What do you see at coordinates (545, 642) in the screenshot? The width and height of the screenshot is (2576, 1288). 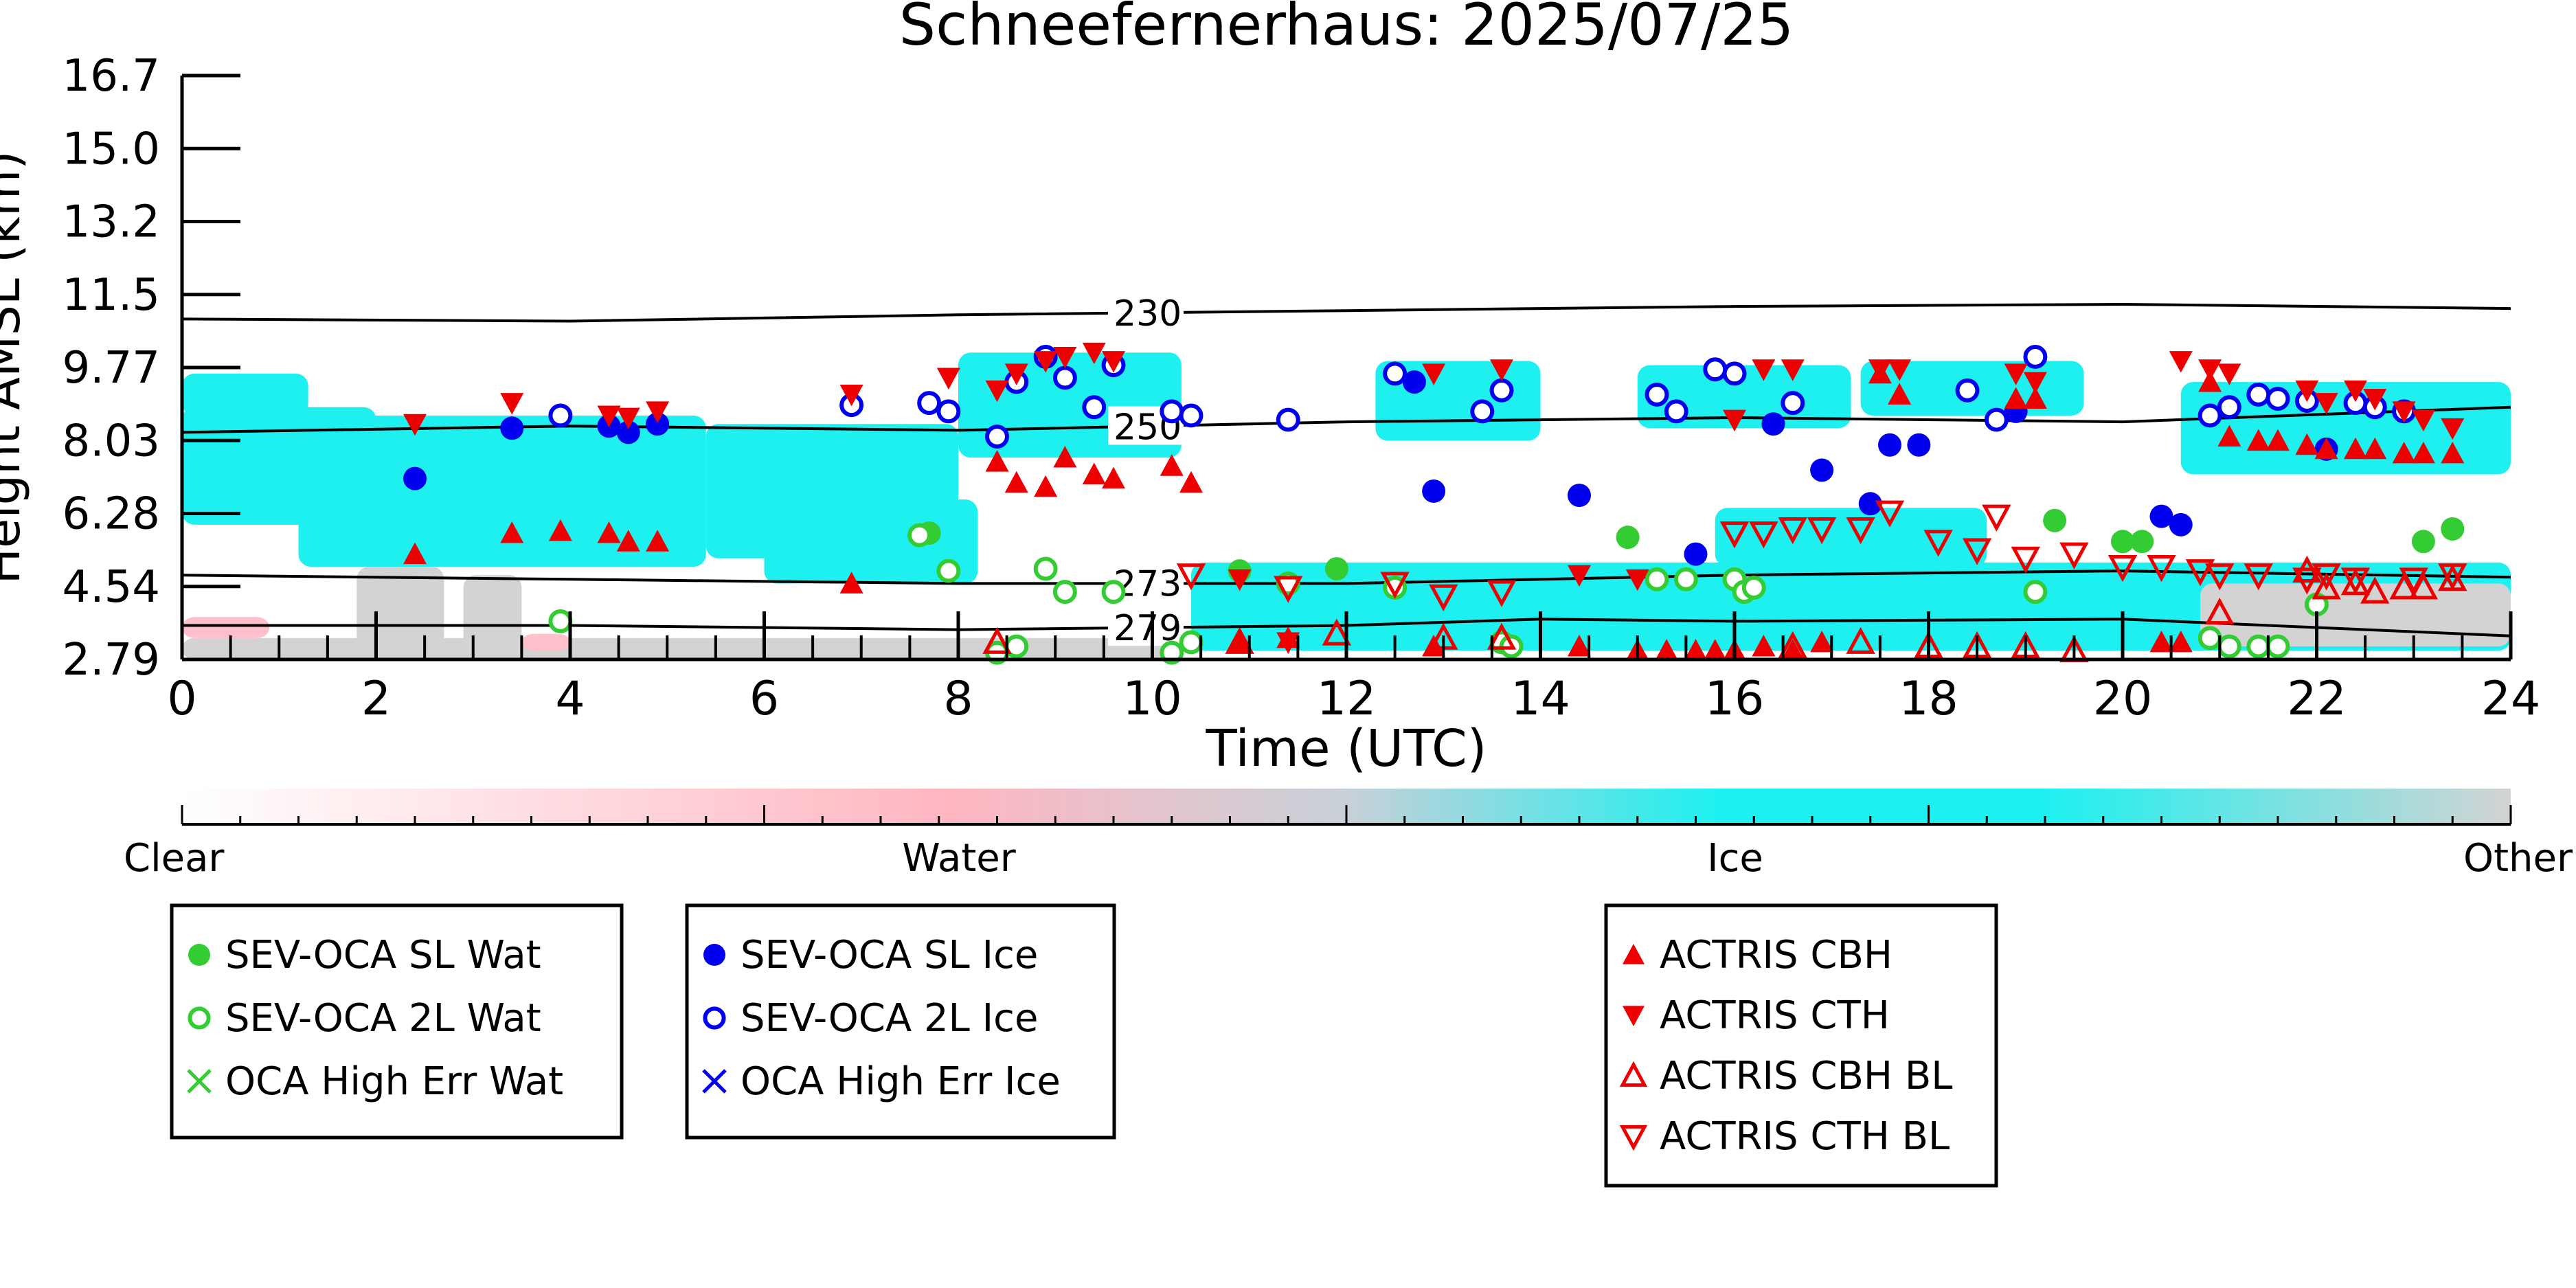 I see `cloud-phase-region` at bounding box center [545, 642].